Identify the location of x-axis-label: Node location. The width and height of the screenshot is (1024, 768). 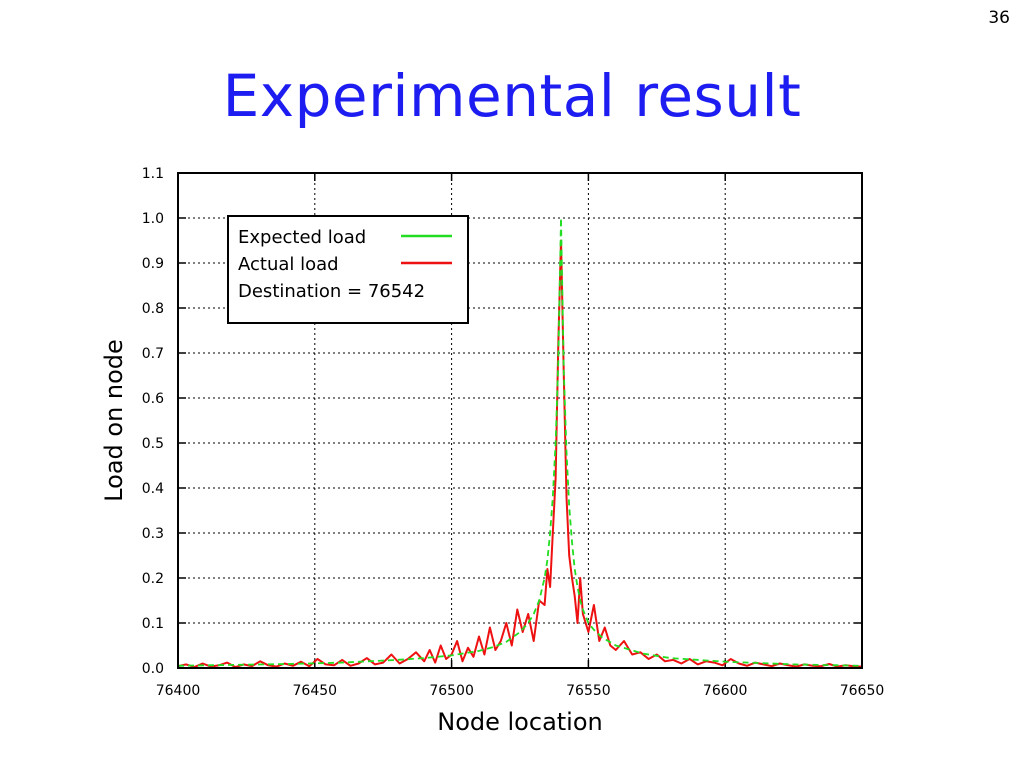
(520, 722).